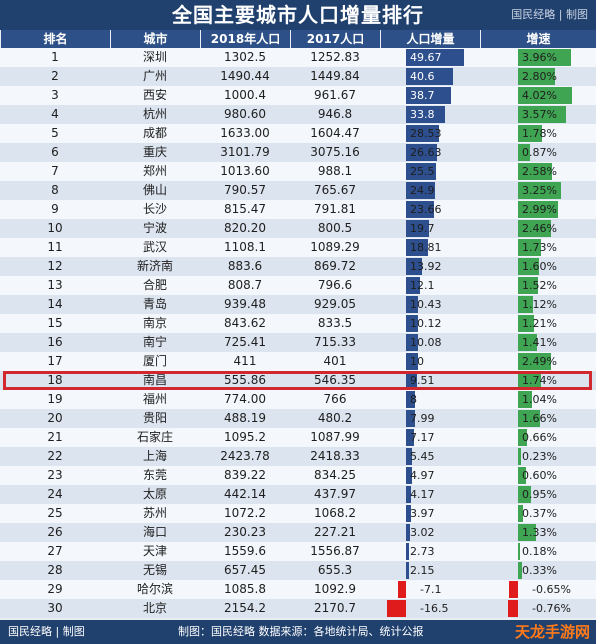 This screenshot has height=644, width=596. Describe the element at coordinates (154, 418) in the screenshot. I see `city-cell: 贵阳` at that location.